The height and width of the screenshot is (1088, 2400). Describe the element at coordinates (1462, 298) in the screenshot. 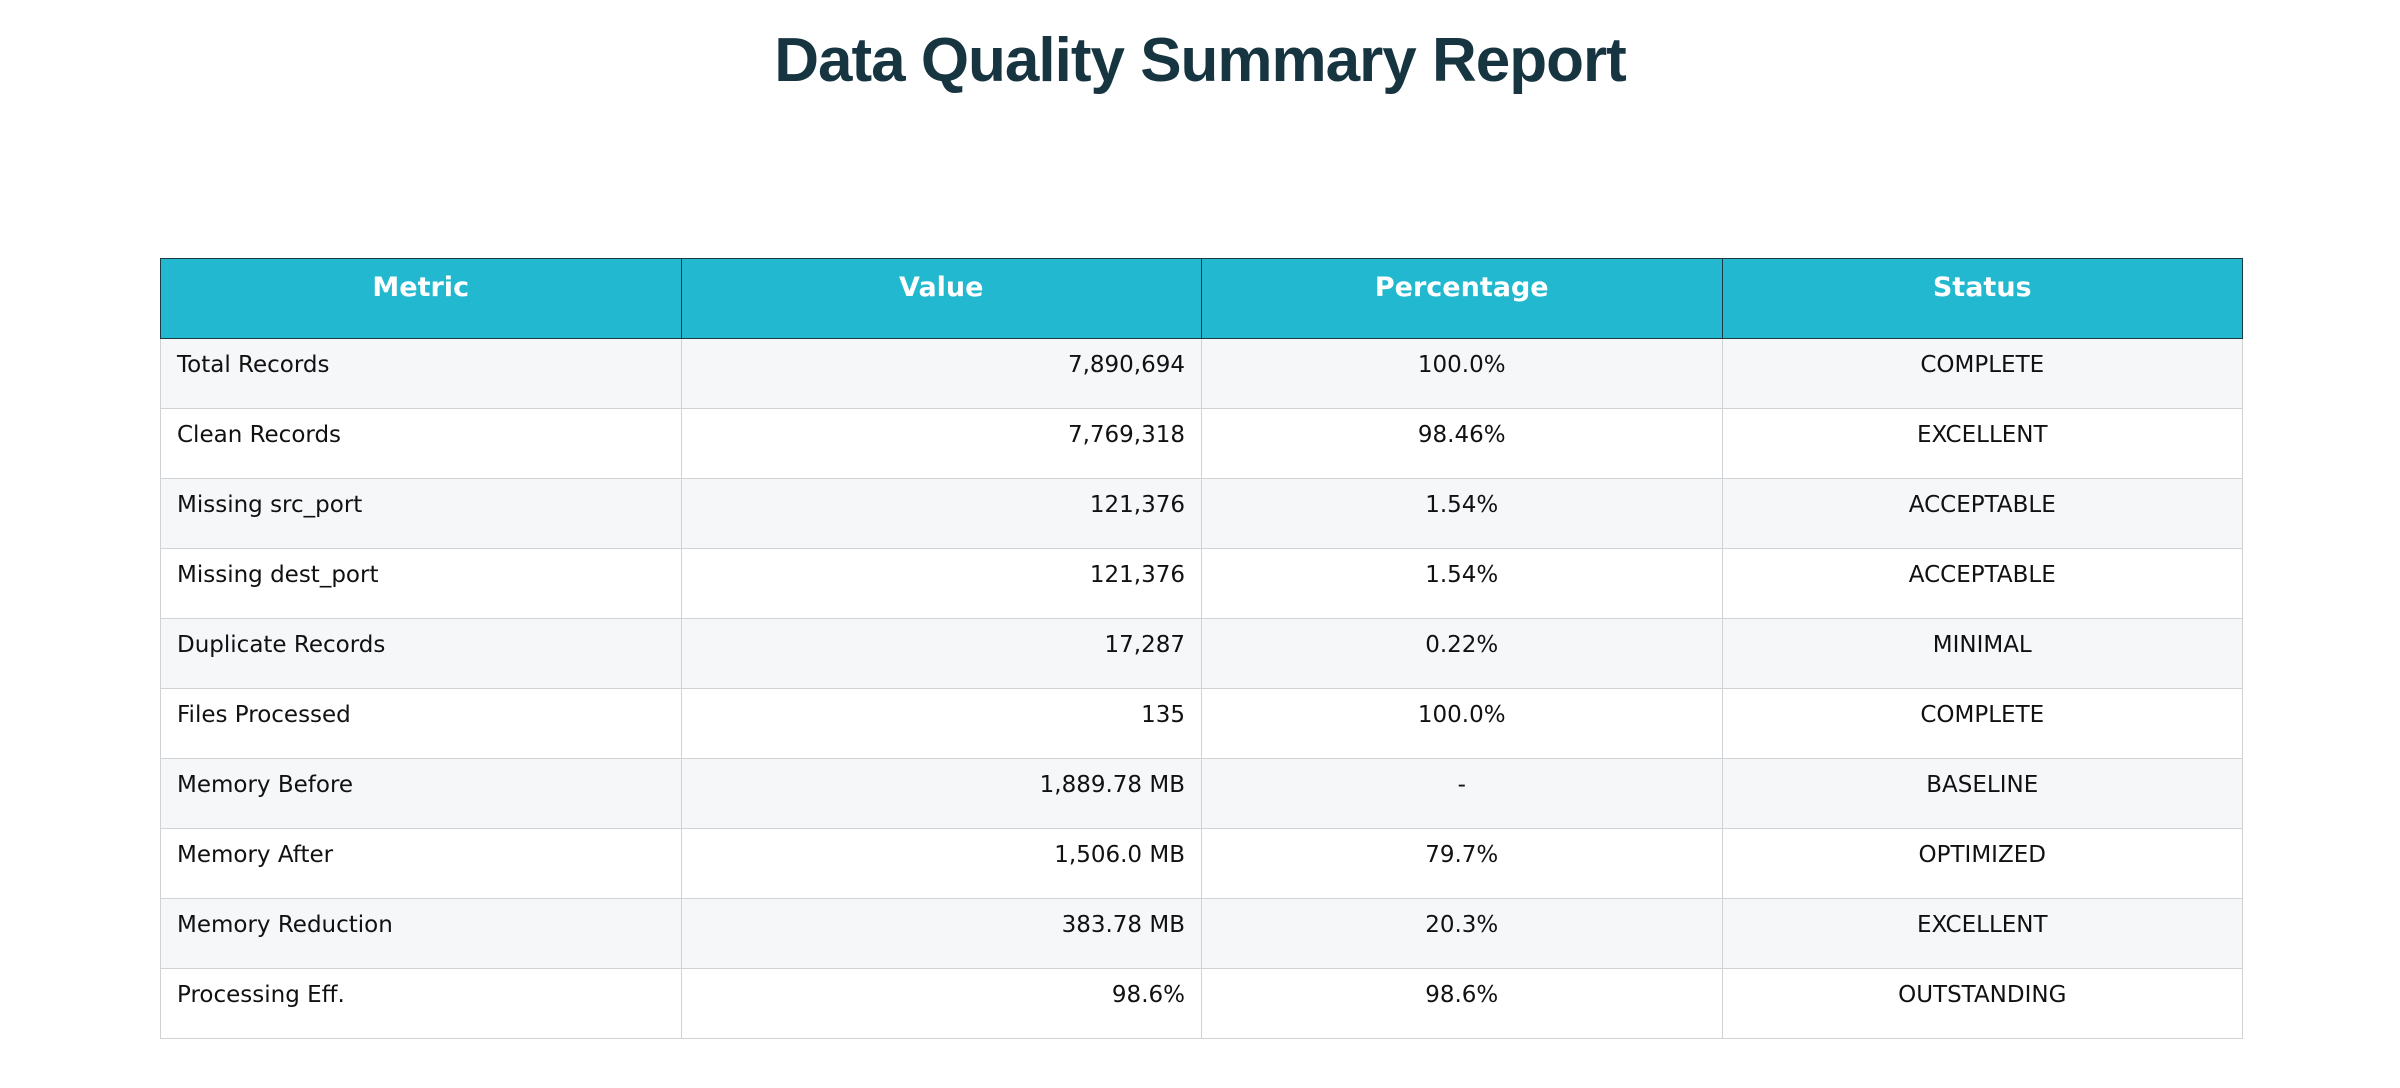

I see `column-header-percentage: Percentage` at that location.